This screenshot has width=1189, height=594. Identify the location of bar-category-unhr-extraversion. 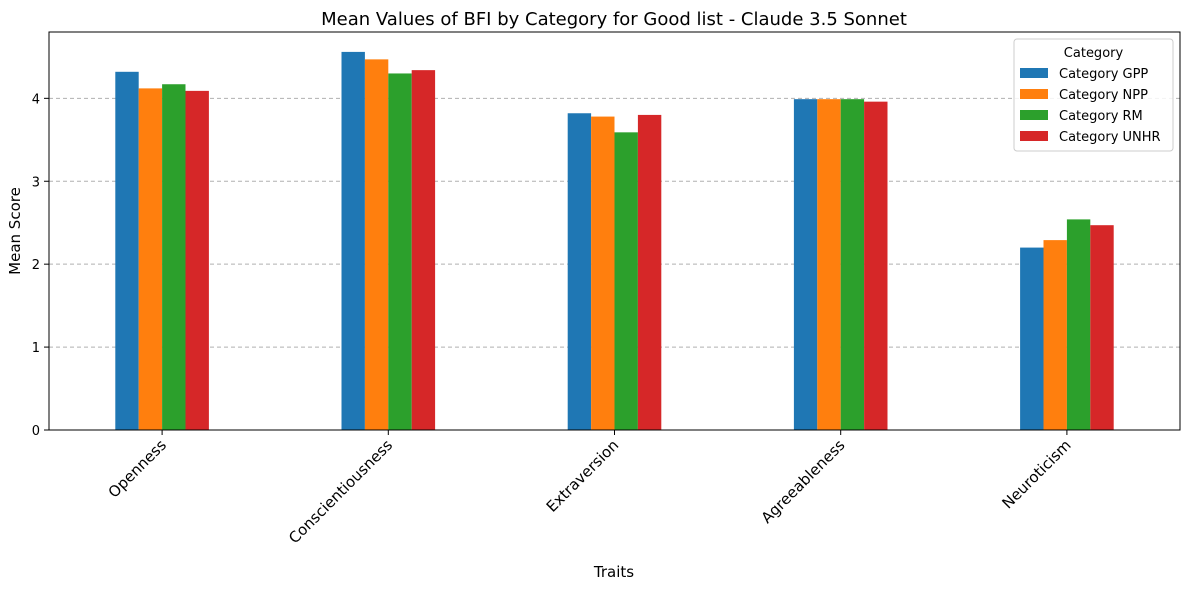
(649, 272).